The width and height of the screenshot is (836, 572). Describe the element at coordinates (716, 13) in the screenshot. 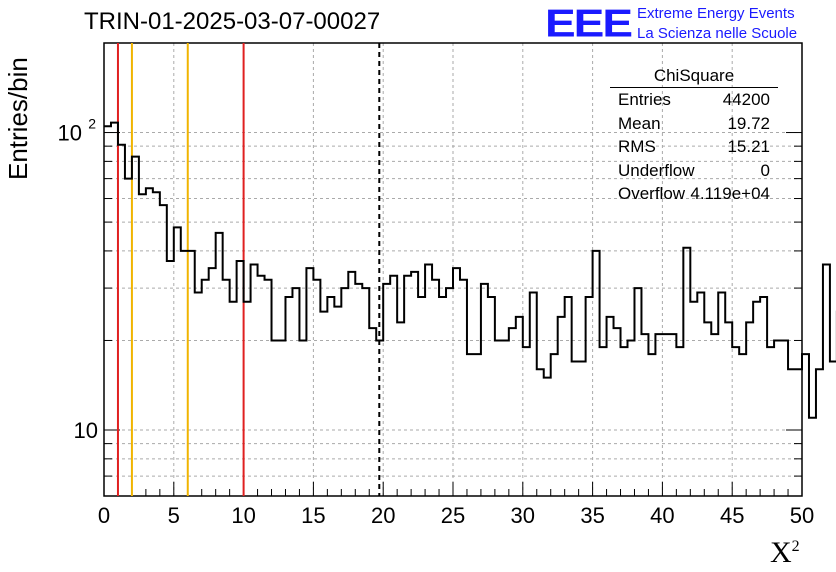

I see `logo-line-1: Extreme Energy Events` at that location.